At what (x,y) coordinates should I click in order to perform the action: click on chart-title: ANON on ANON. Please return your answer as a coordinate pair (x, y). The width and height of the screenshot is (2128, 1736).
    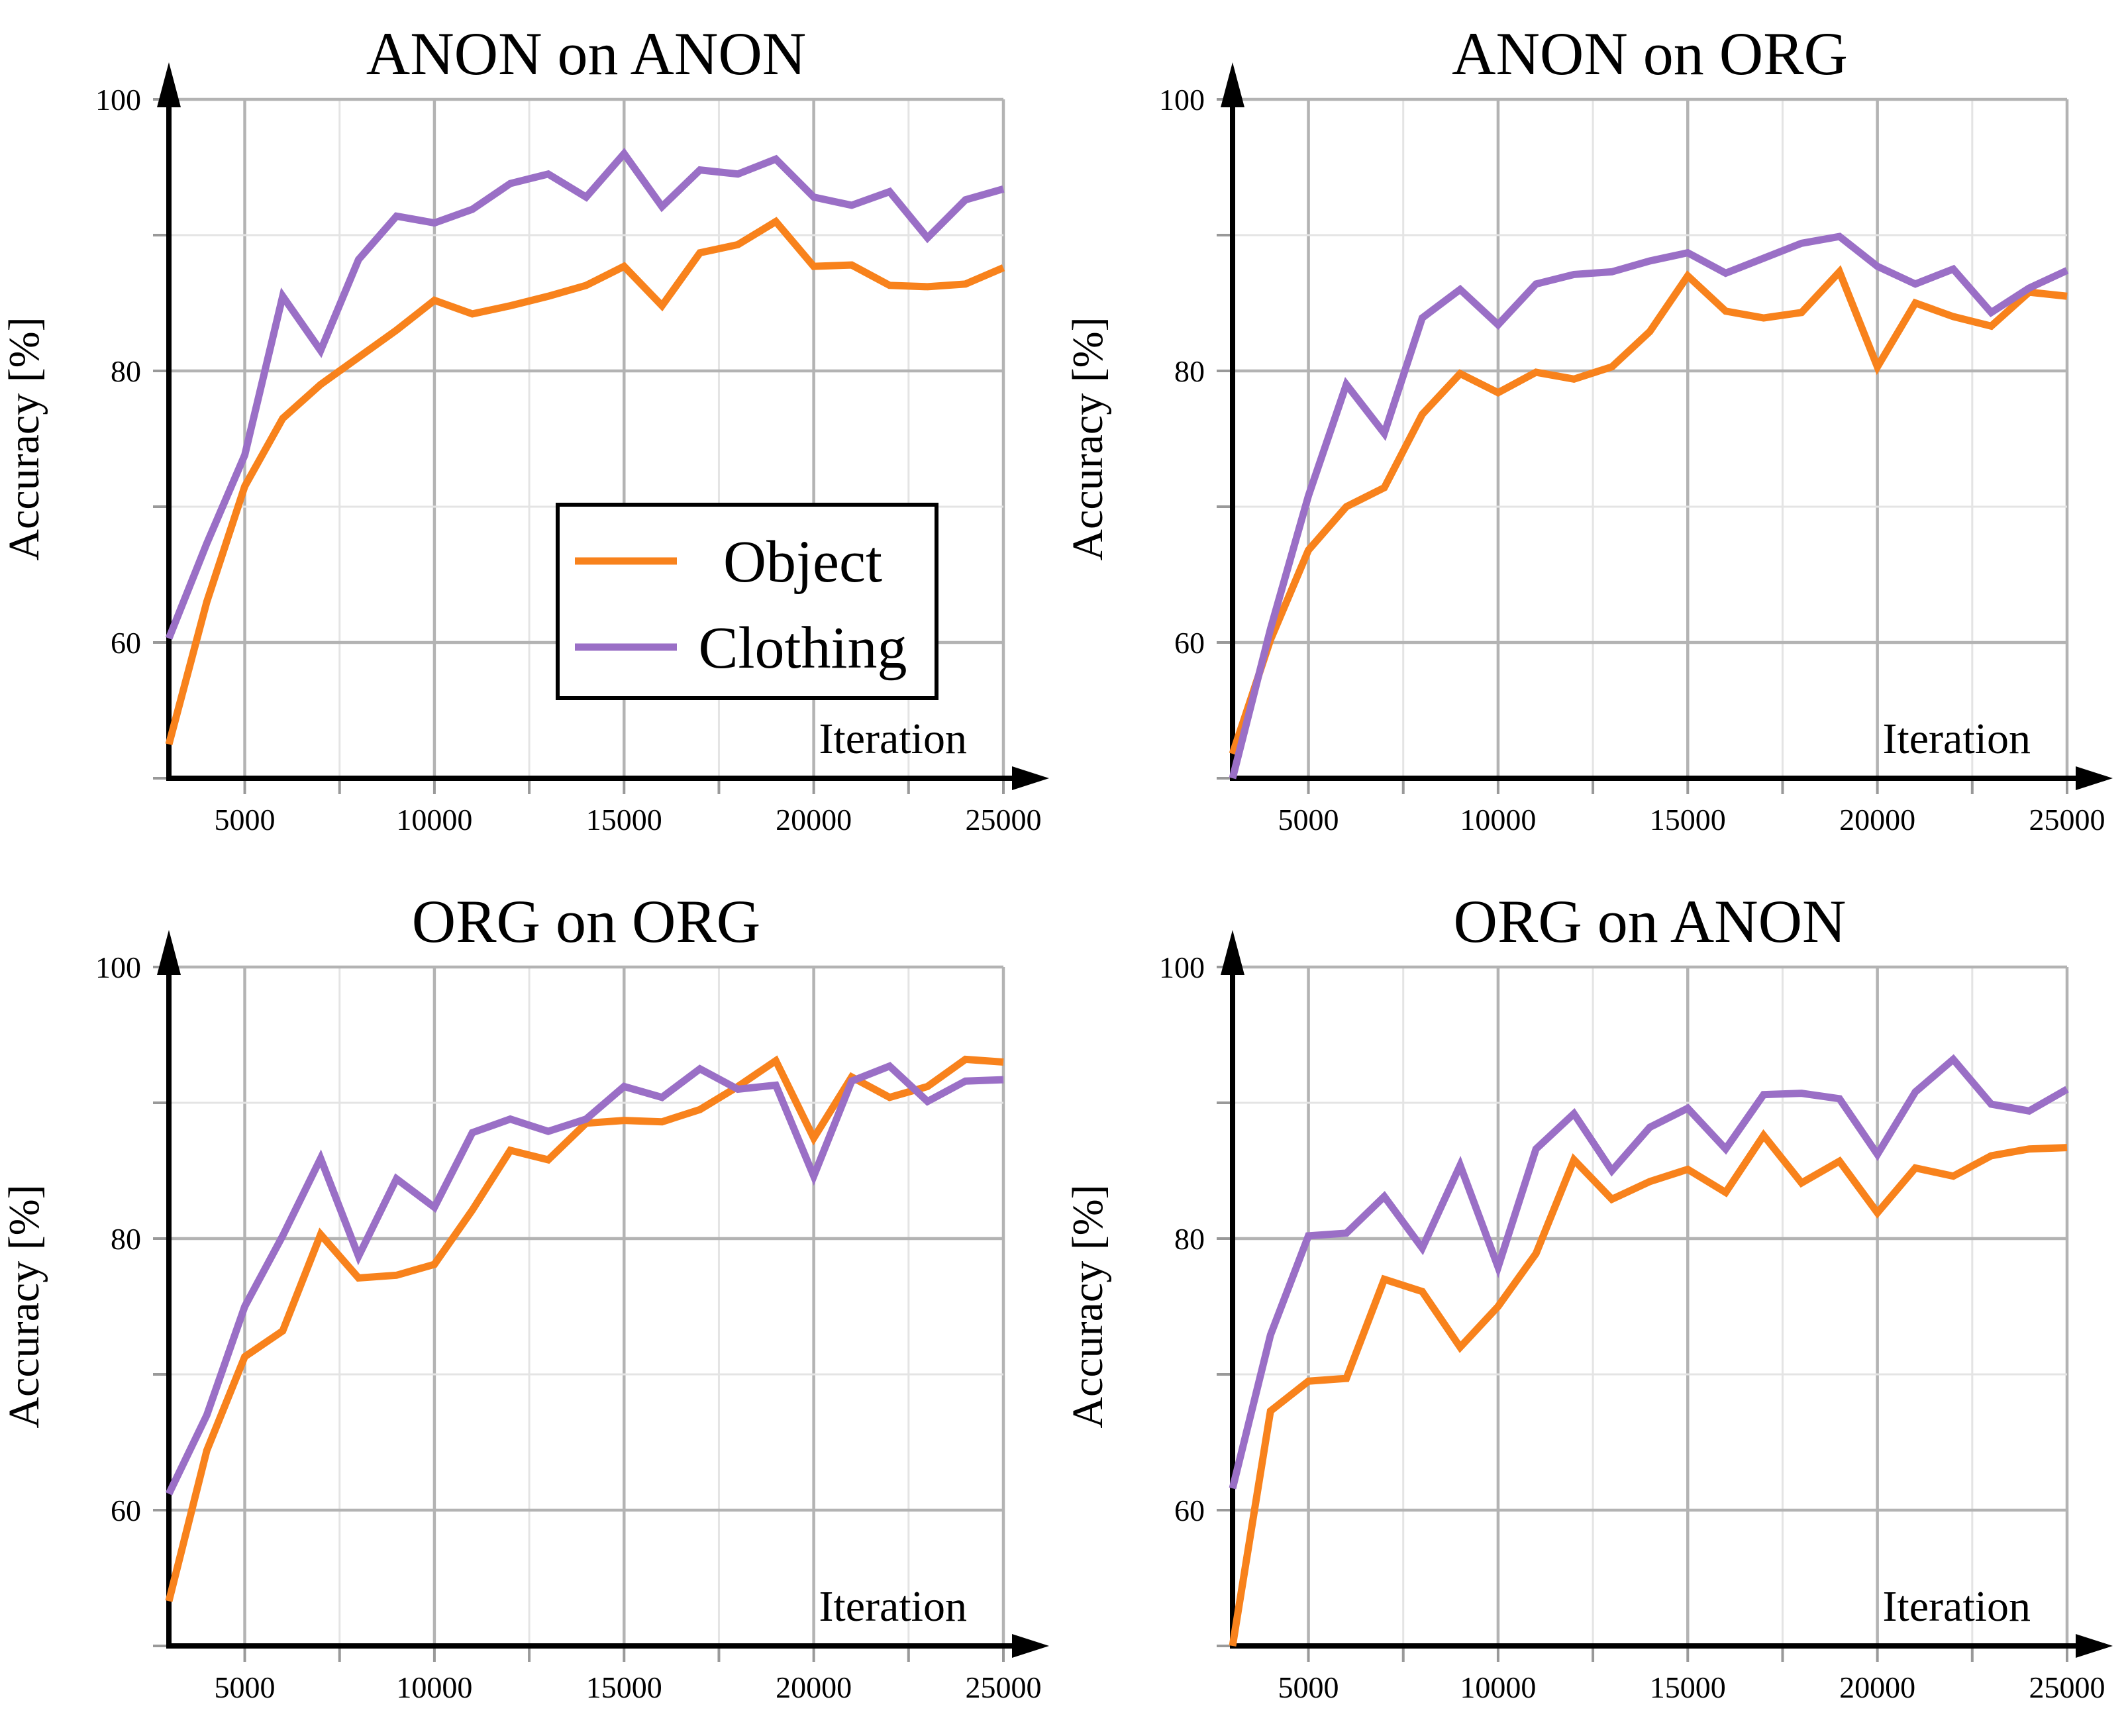
    Looking at the image, I should click on (586, 53).